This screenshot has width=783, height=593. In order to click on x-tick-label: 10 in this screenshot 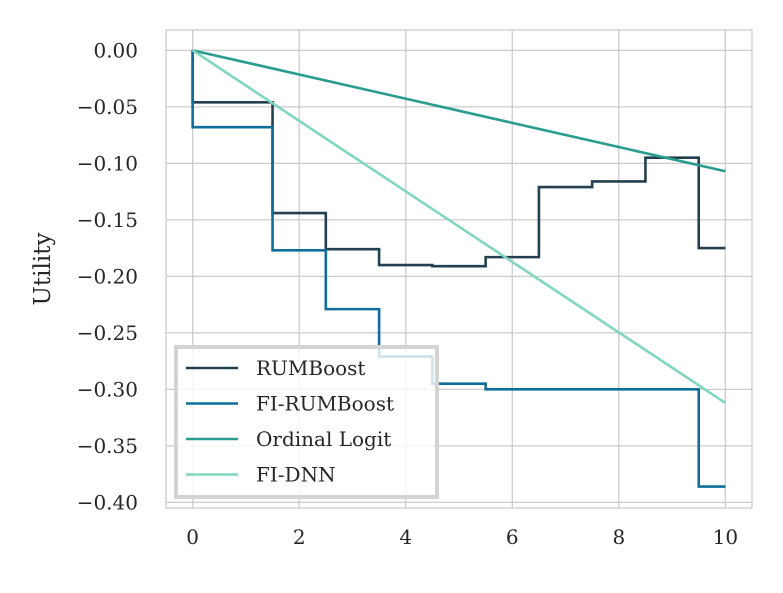, I will do `click(725, 537)`.